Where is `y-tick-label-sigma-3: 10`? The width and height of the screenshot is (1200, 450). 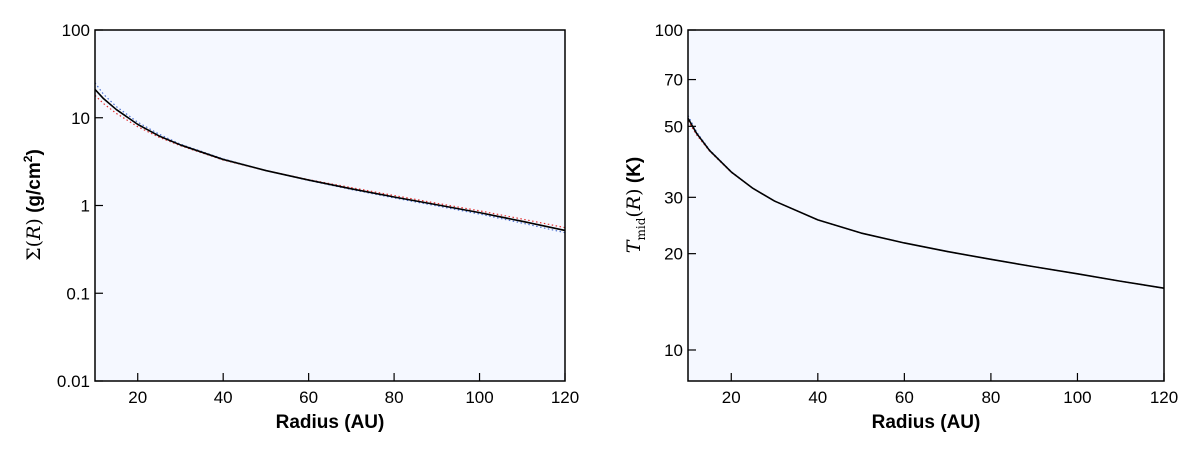 y-tick-label-sigma-3: 10 is located at coordinates (80, 118).